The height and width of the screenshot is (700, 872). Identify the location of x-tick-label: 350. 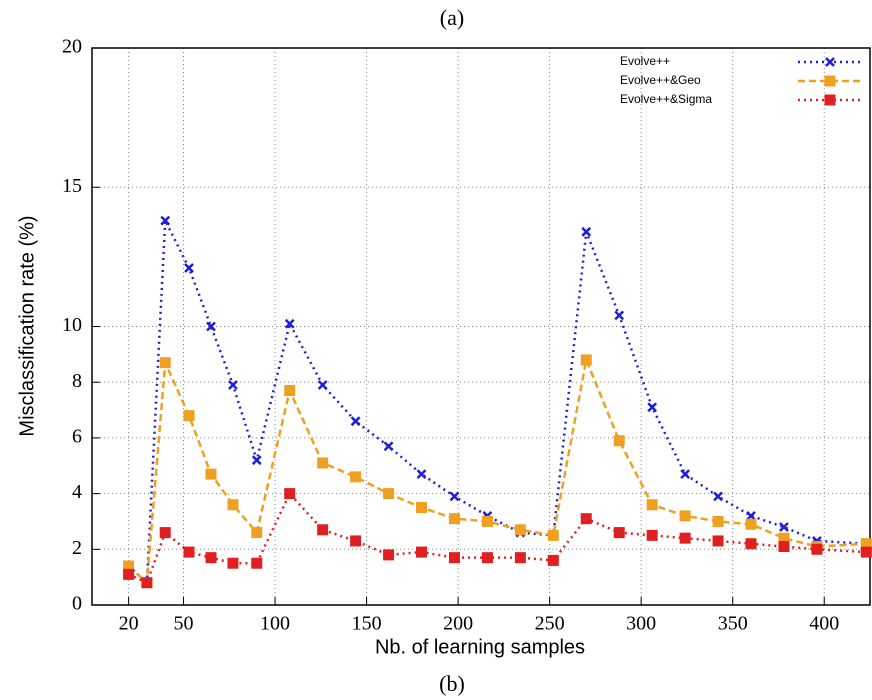
(733, 624).